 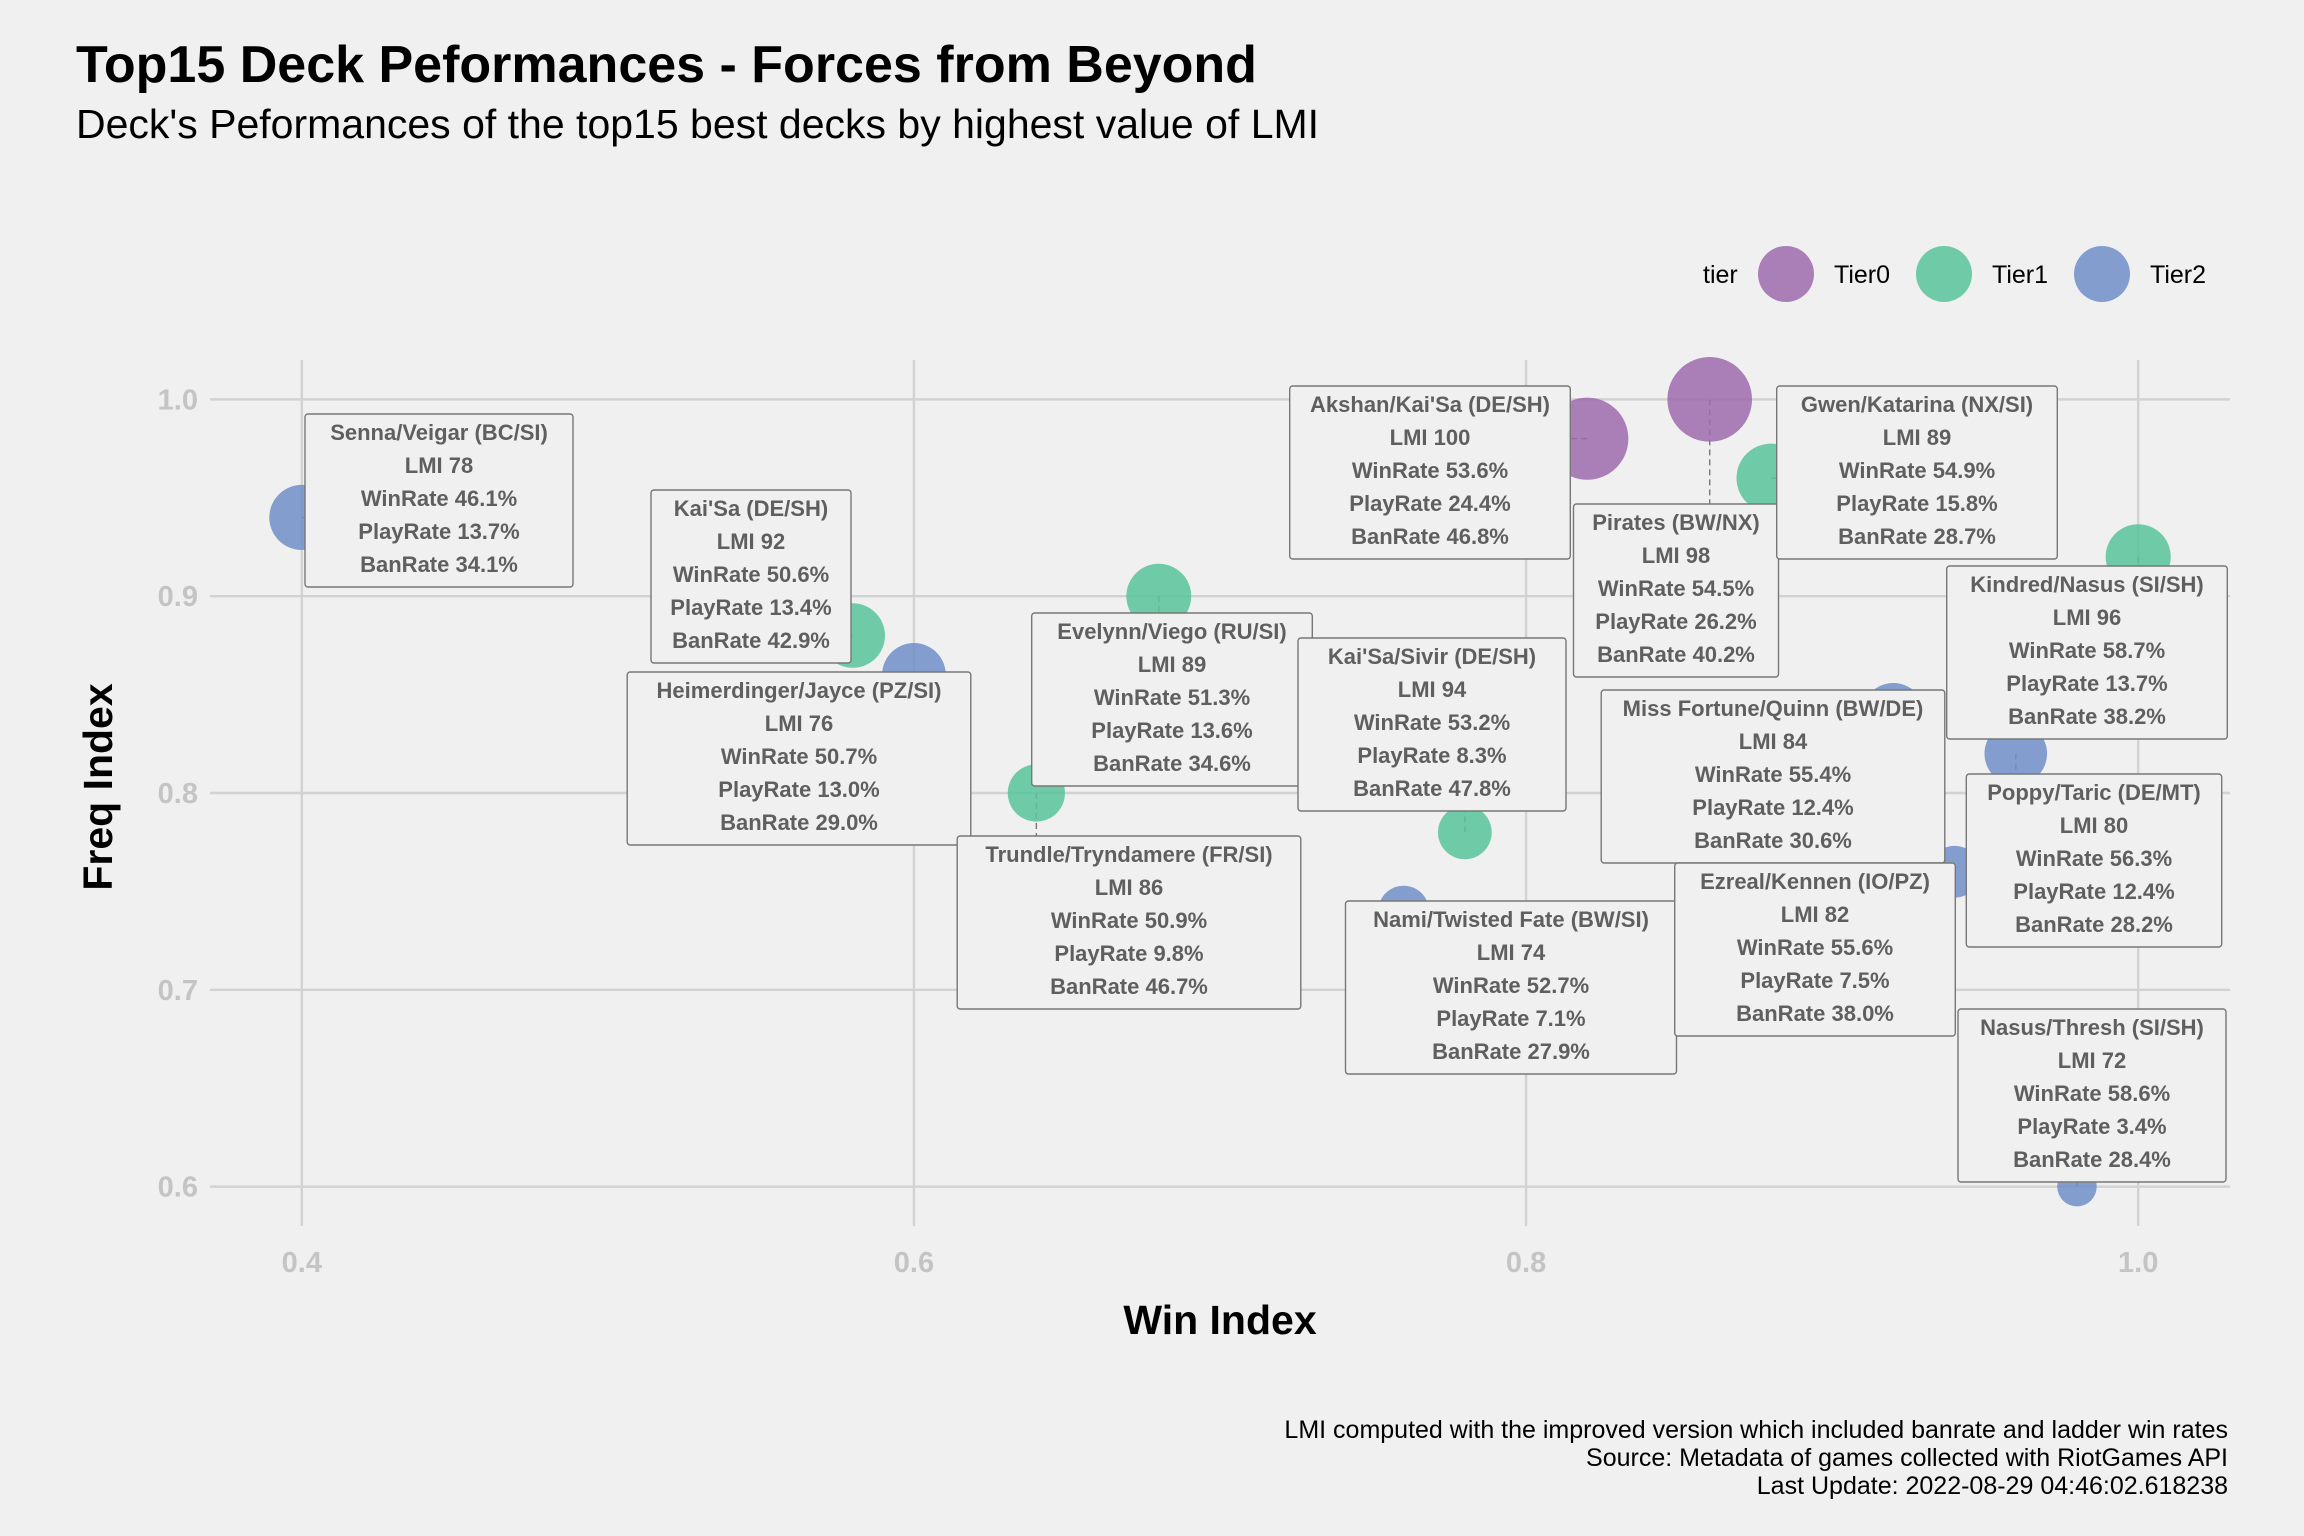 I want to click on deck-name: Pirates (BW/NX), so click(x=1675, y=522).